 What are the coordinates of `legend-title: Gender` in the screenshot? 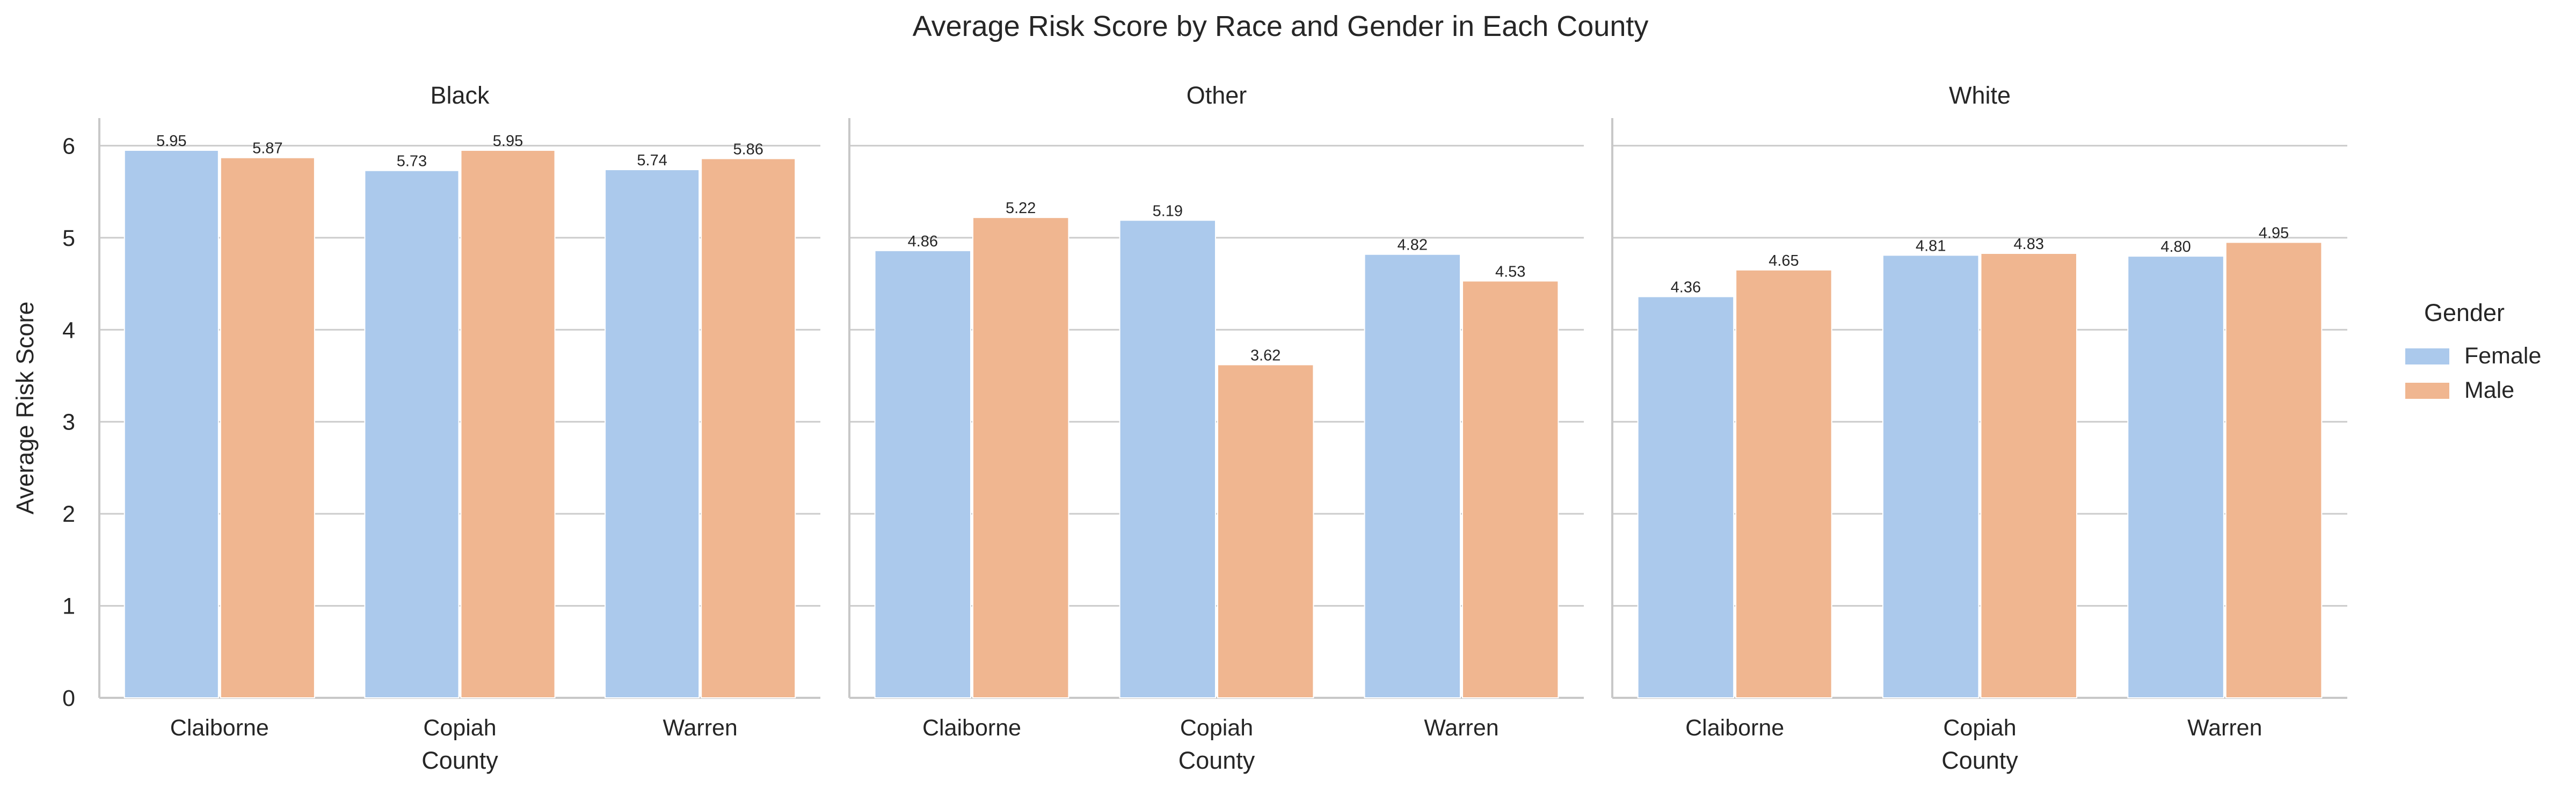 It's located at (2464, 313).